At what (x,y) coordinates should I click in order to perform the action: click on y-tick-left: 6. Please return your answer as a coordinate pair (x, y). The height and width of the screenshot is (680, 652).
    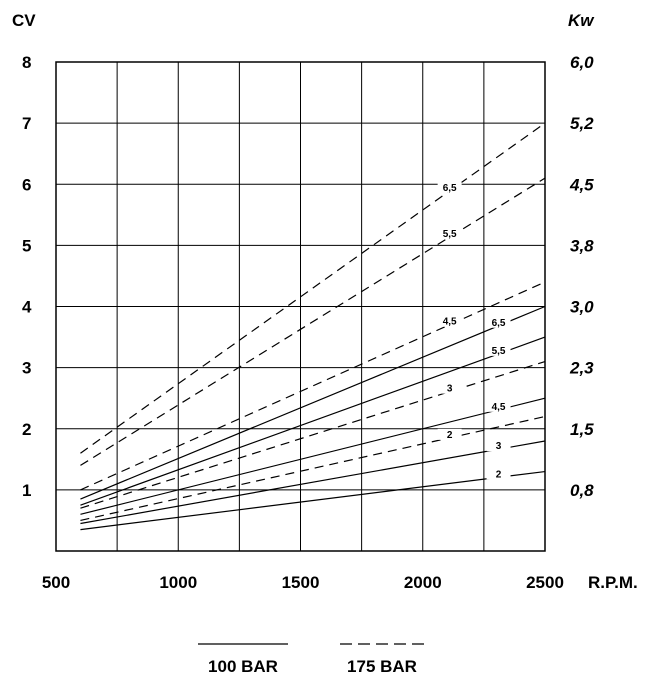
    Looking at the image, I should click on (26, 184).